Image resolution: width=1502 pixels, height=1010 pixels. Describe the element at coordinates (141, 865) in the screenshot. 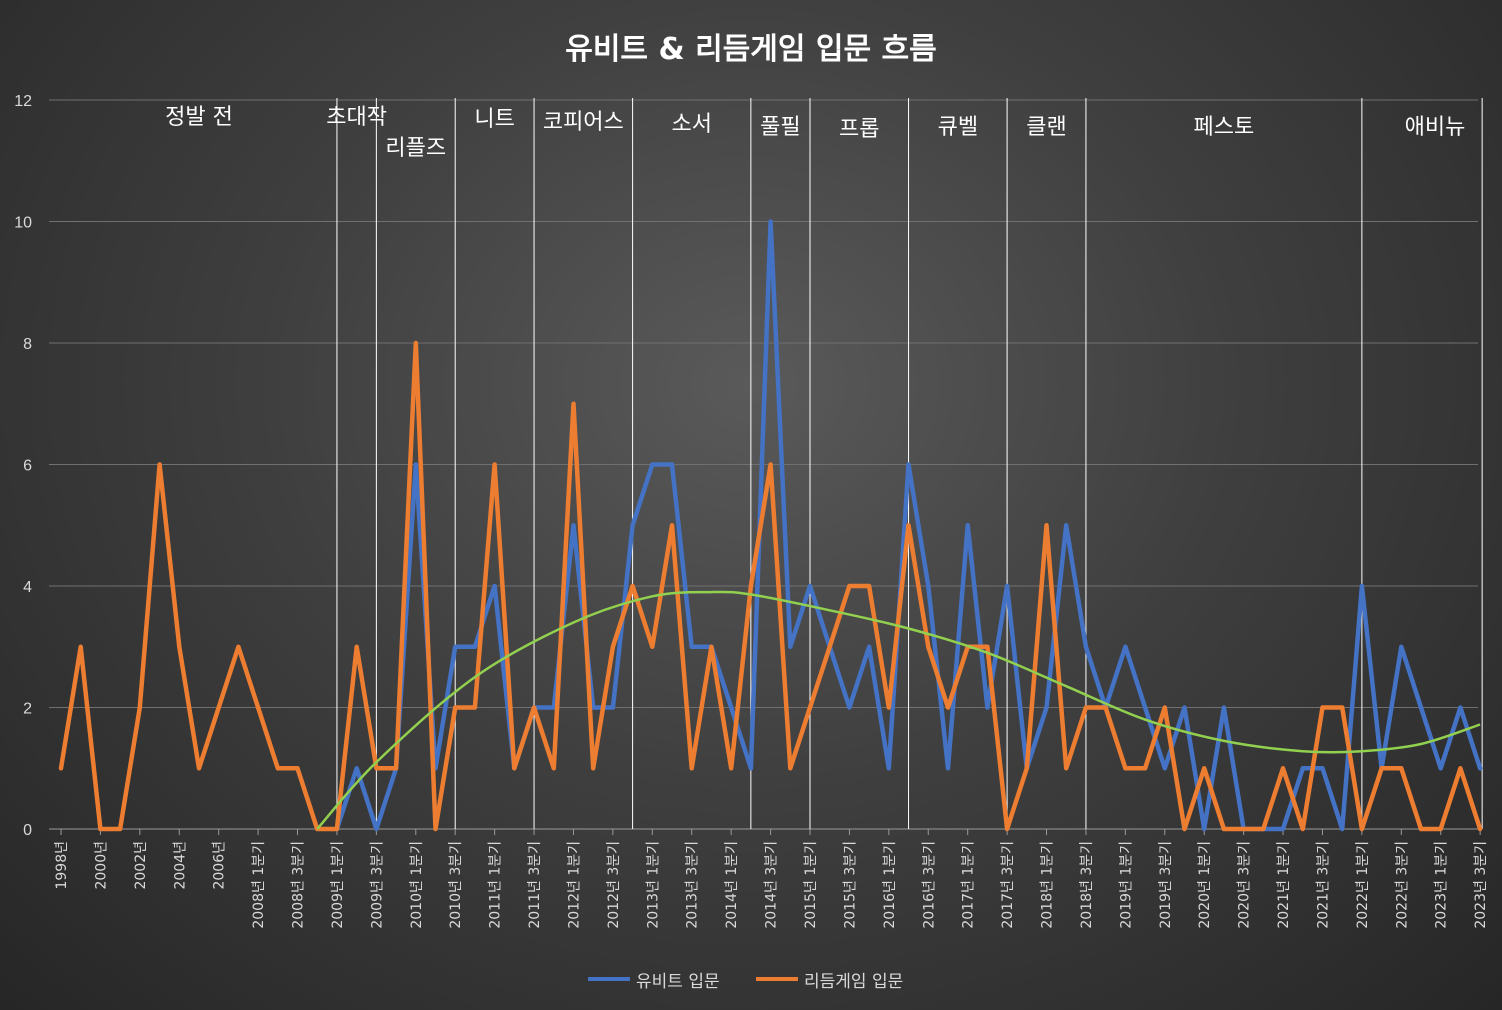

I see `x-tick-label: 2002년` at that location.